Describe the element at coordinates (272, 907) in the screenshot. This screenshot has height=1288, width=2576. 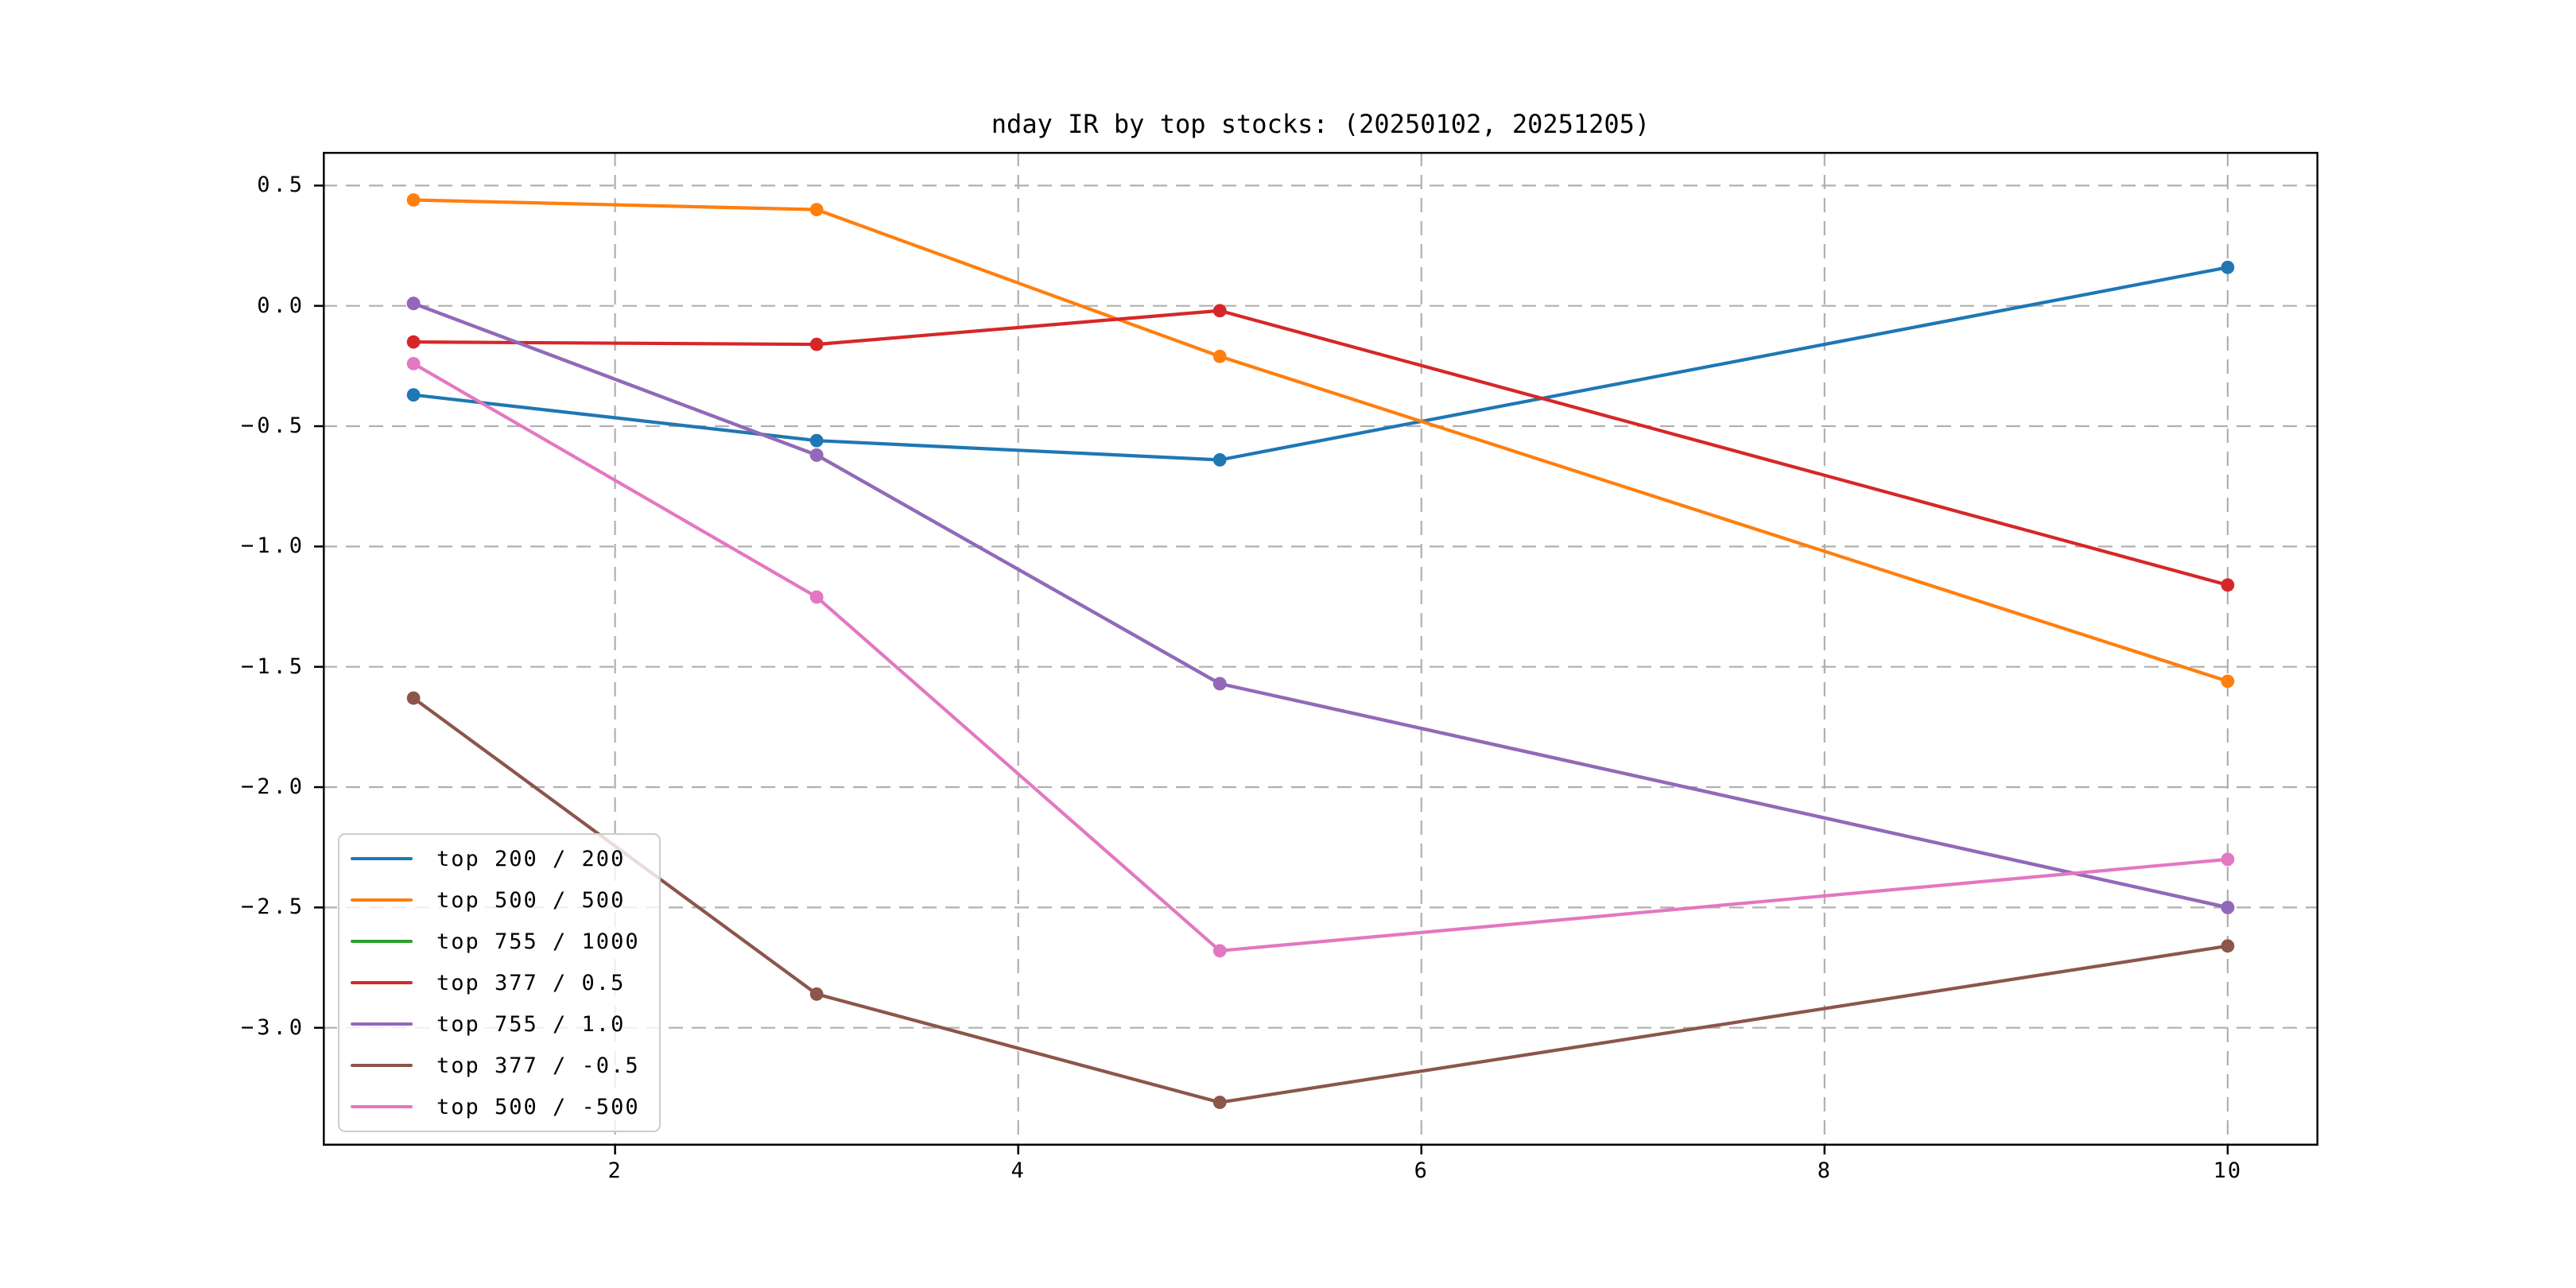
I see `y-tick-label: −2.5` at that location.